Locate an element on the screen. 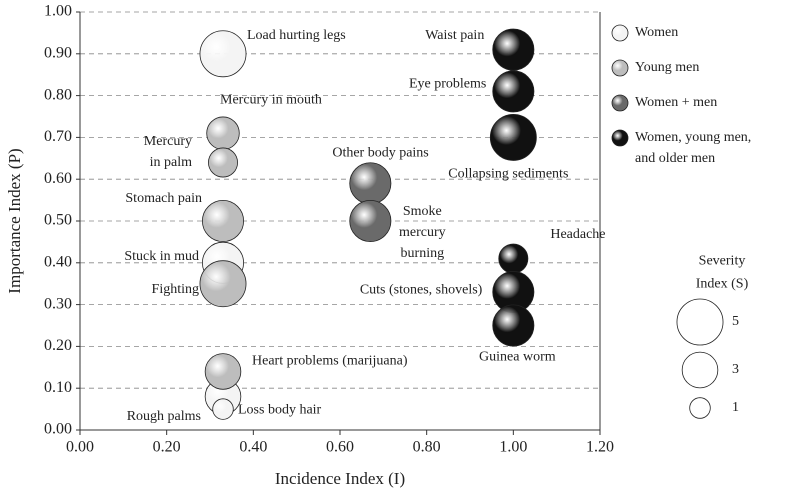 The height and width of the screenshot is (496, 810). x-tick-label: 0.00 is located at coordinates (80, 447).